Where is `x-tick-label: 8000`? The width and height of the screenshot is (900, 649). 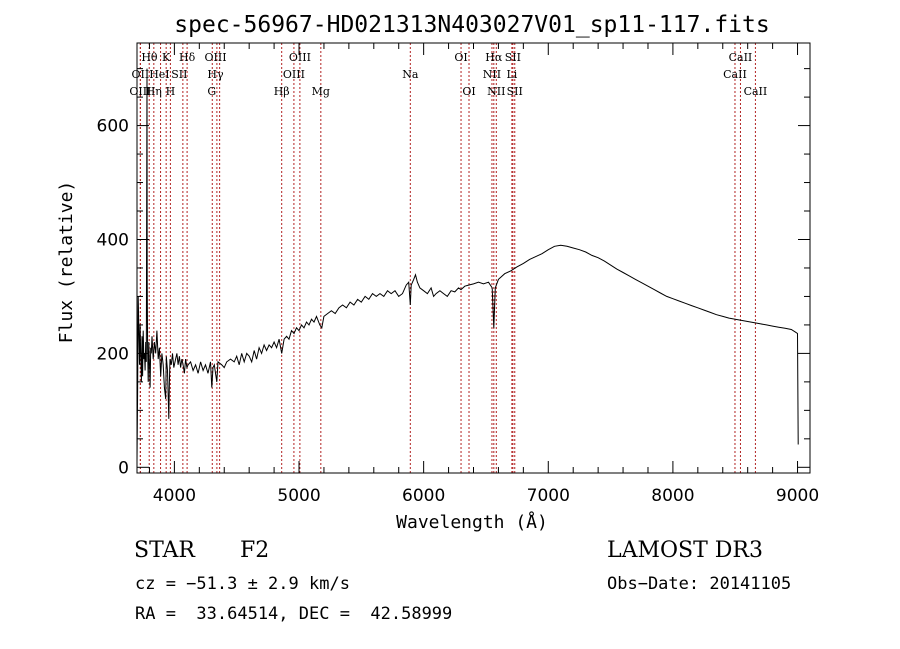
x-tick-label: 8000 is located at coordinates (672, 496).